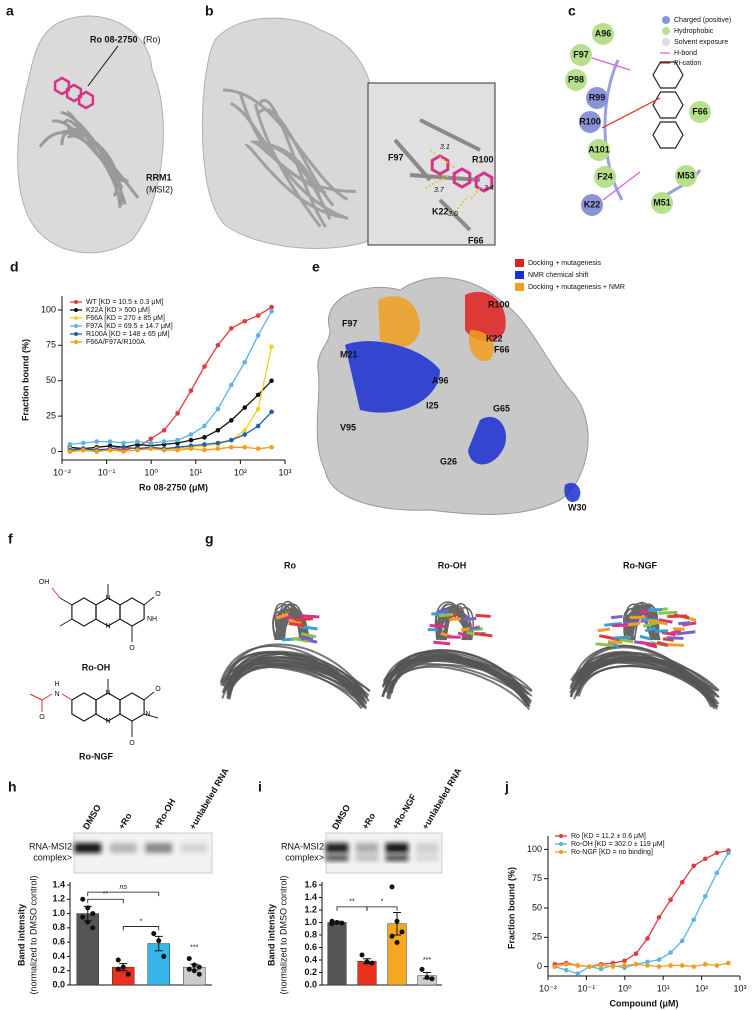  Describe the element at coordinates (14, 267) in the screenshot. I see `label: d` at that location.